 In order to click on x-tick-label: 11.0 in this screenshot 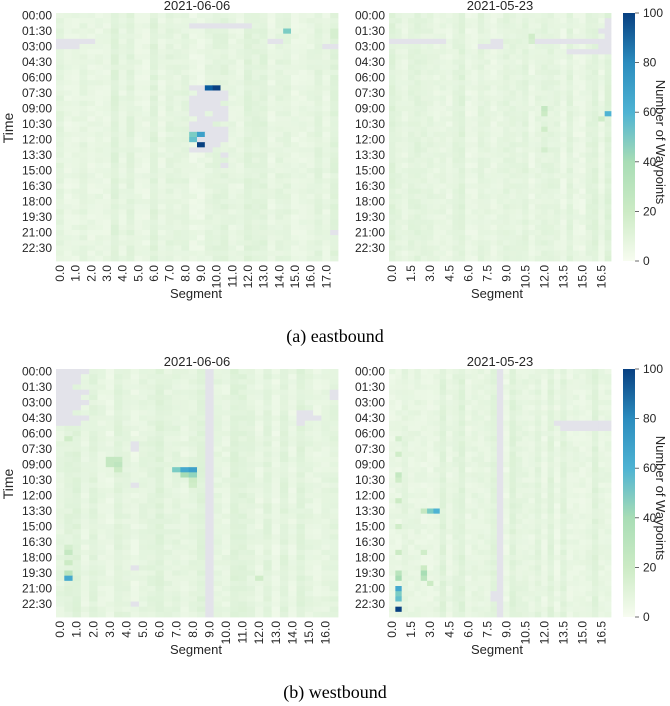, I will do `click(232, 276)`.